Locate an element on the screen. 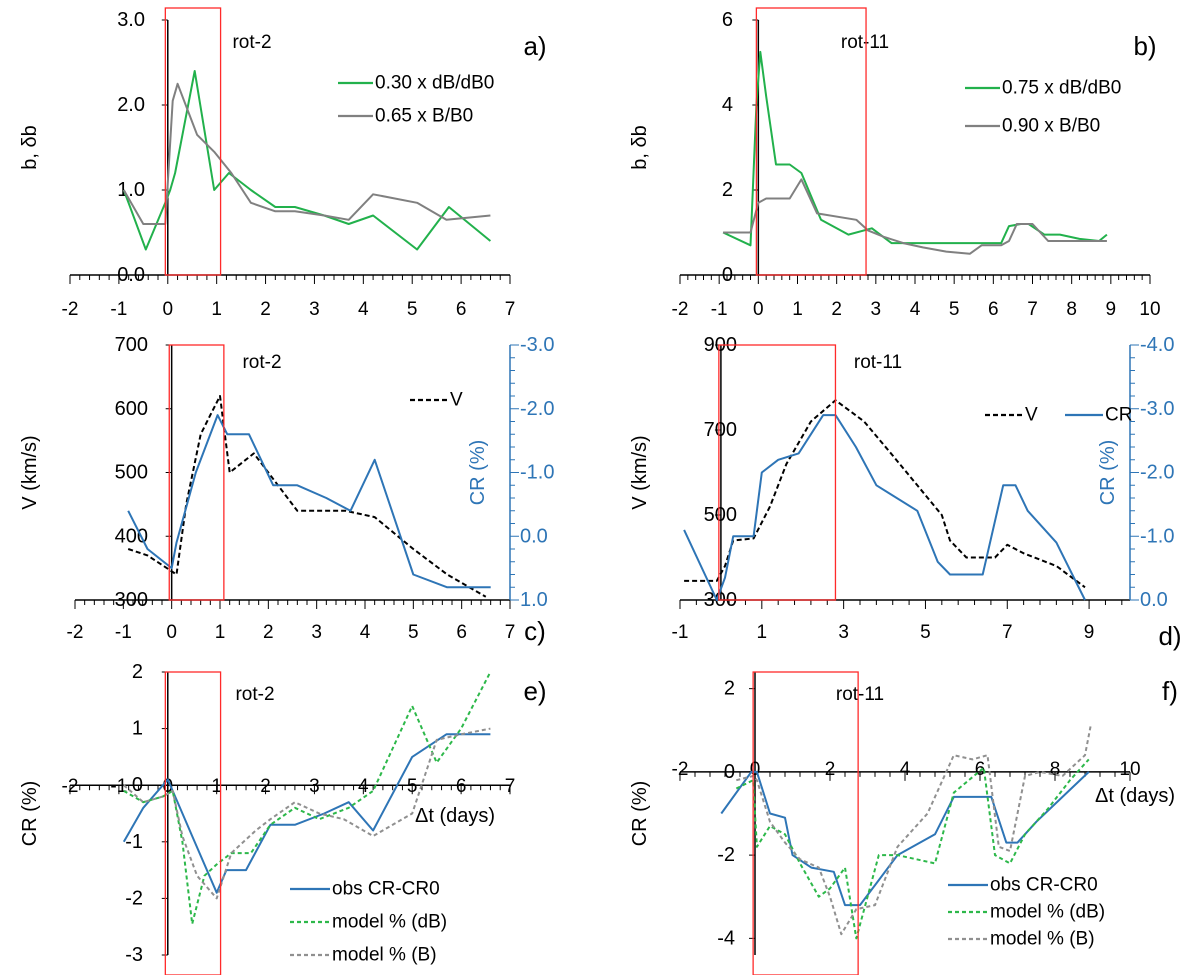 The height and width of the screenshot is (975, 1200). panel-c-y2-tick-label: -2.0 is located at coordinates (537, 409).